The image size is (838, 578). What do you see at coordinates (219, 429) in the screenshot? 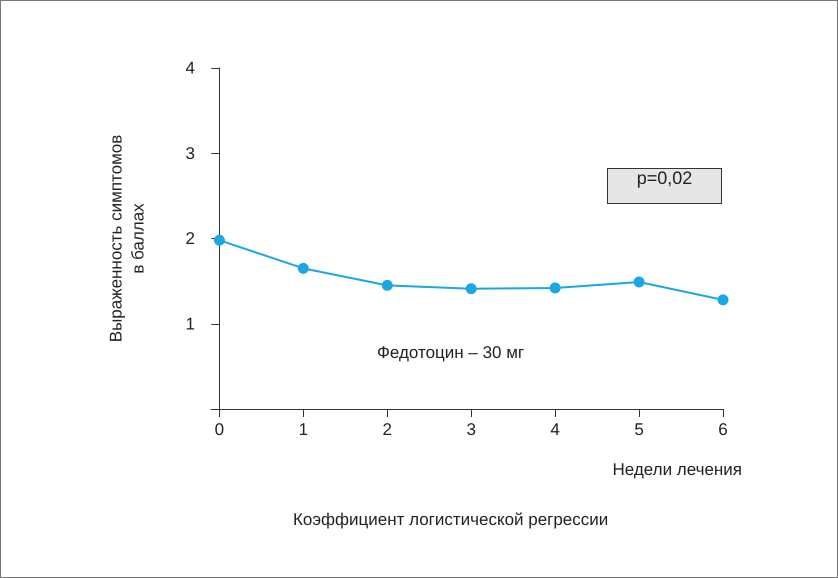
I see `x-tick-label: 0` at bounding box center [219, 429].